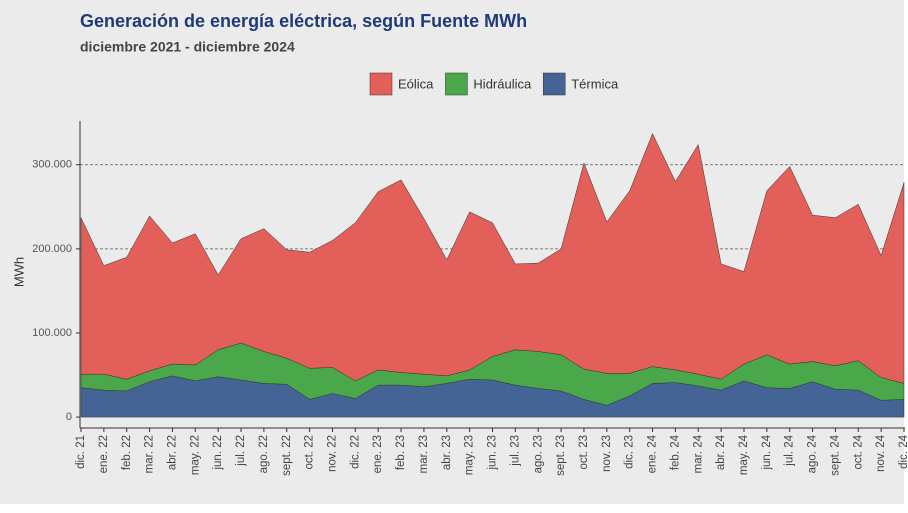 The width and height of the screenshot is (908, 513). Describe the element at coordinates (187, 47) in the screenshot. I see `chart-subtitle: diciembre 2021 - diciembre 2024` at that location.